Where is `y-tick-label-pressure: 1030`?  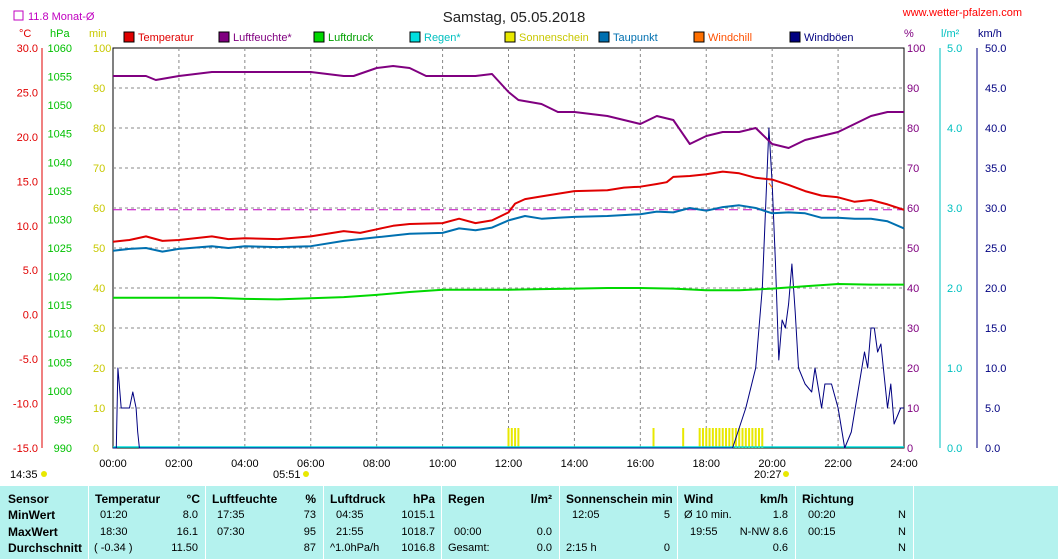 y-tick-label-pressure: 1030 is located at coordinates (60, 220).